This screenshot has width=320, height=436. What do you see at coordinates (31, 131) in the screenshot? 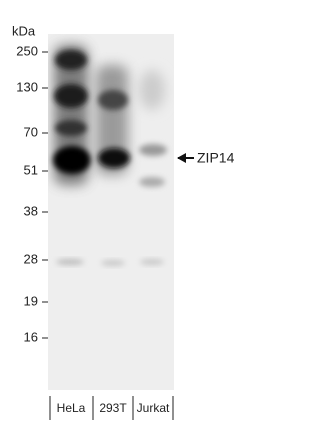
I see `marker-label: 70` at bounding box center [31, 131].